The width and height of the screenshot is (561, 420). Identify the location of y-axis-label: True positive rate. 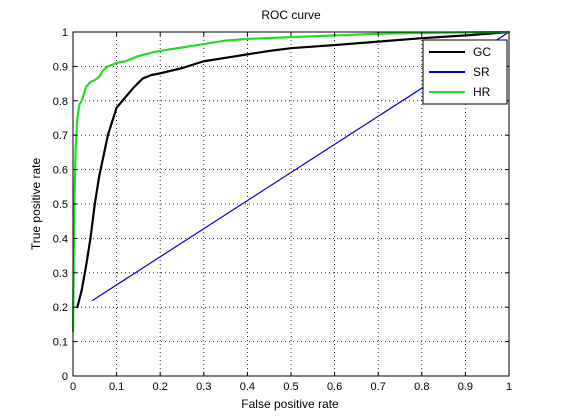
(36, 204).